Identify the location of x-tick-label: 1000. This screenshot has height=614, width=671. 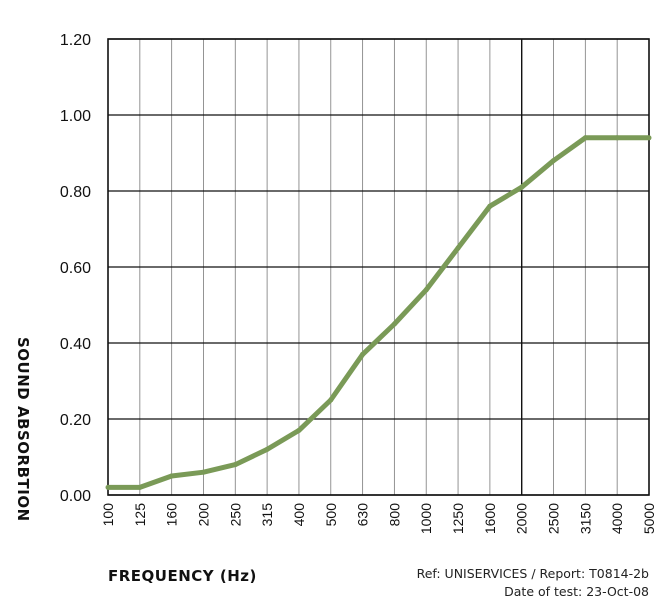
(426, 518).